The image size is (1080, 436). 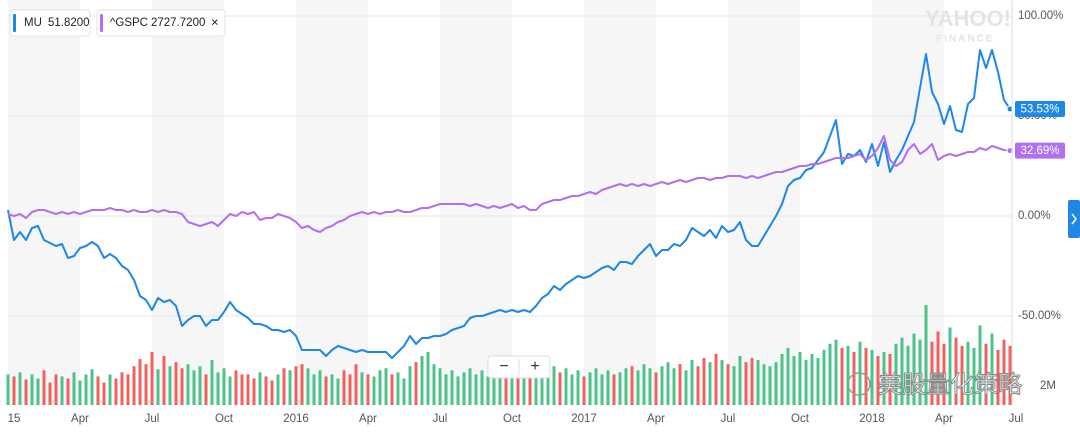 What do you see at coordinates (534, 366) in the screenshot?
I see `zoom-in: +` at bounding box center [534, 366].